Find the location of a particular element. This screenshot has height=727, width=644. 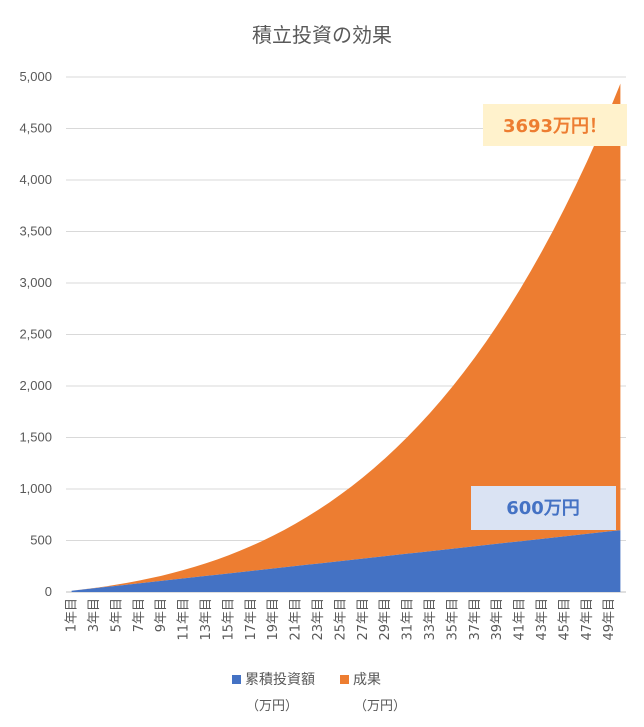

legend-label-result: 成果 is located at coordinates (367, 680).